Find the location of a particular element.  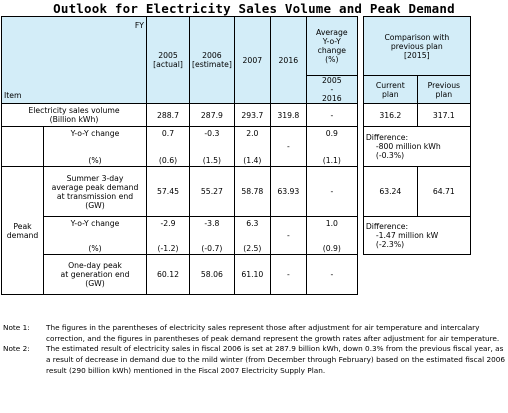

sales-label: Electricity sales volume (Billion kWh) is located at coordinates (74, 115).